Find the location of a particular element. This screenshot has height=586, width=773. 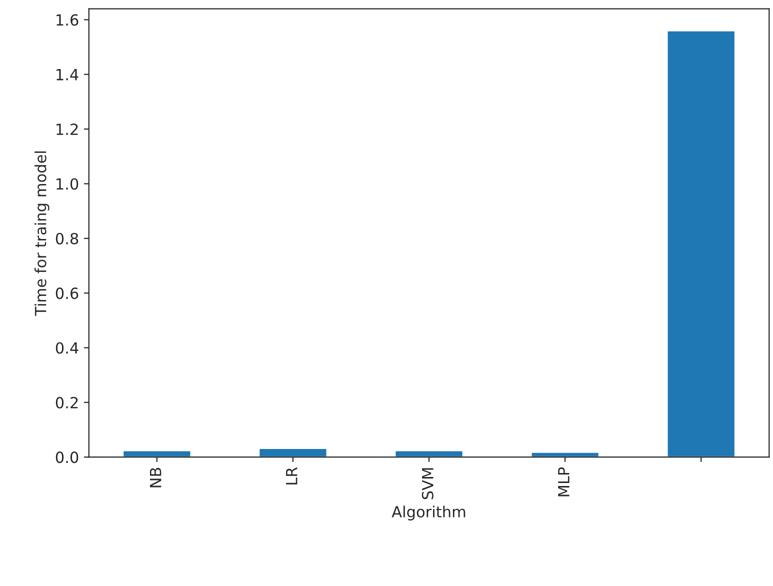

x-tick-label: NB is located at coordinates (156, 478).